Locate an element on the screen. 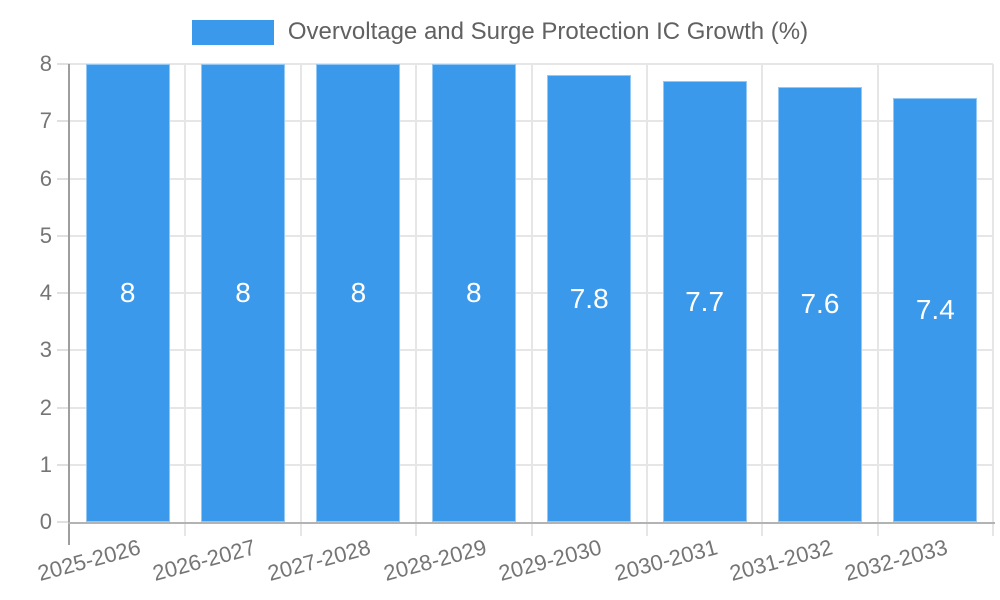 This screenshot has height=600, width=1000. y-axis-tick-label: 7 is located at coordinates (45, 121).